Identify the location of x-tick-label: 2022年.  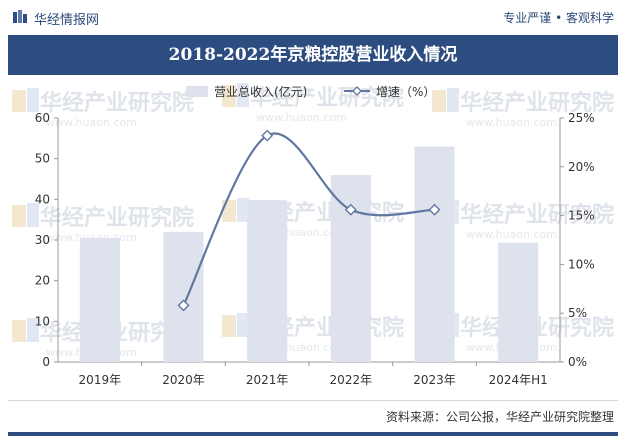
(351, 380).